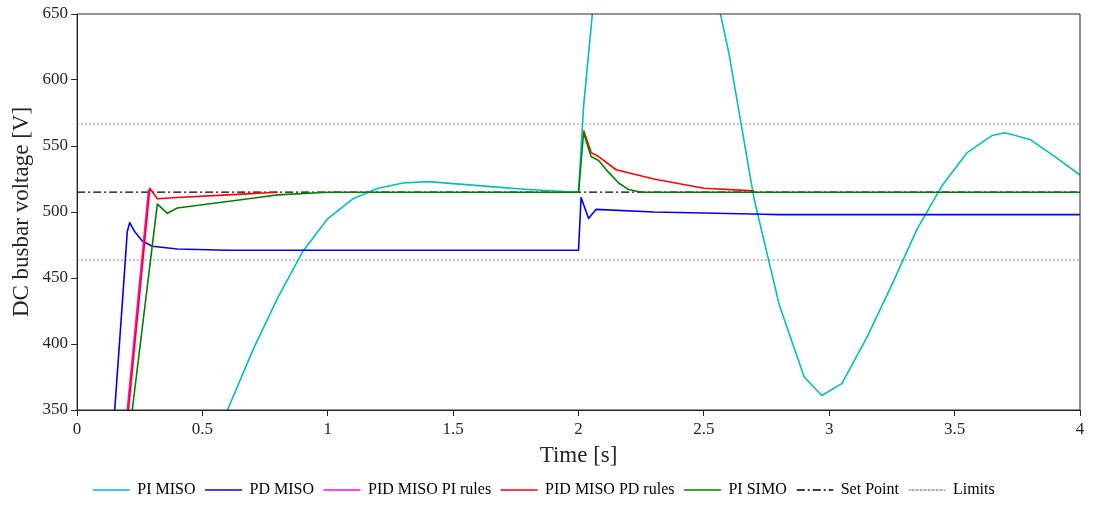 The image size is (1096, 508). Describe the element at coordinates (757, 489) in the screenshot. I see `legend-label: PI SIMO` at that location.